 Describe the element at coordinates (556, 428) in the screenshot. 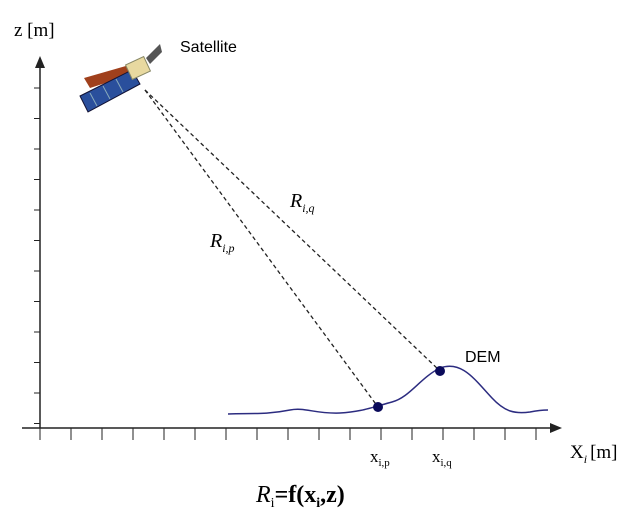

I see `x-axis-arrow` at that location.